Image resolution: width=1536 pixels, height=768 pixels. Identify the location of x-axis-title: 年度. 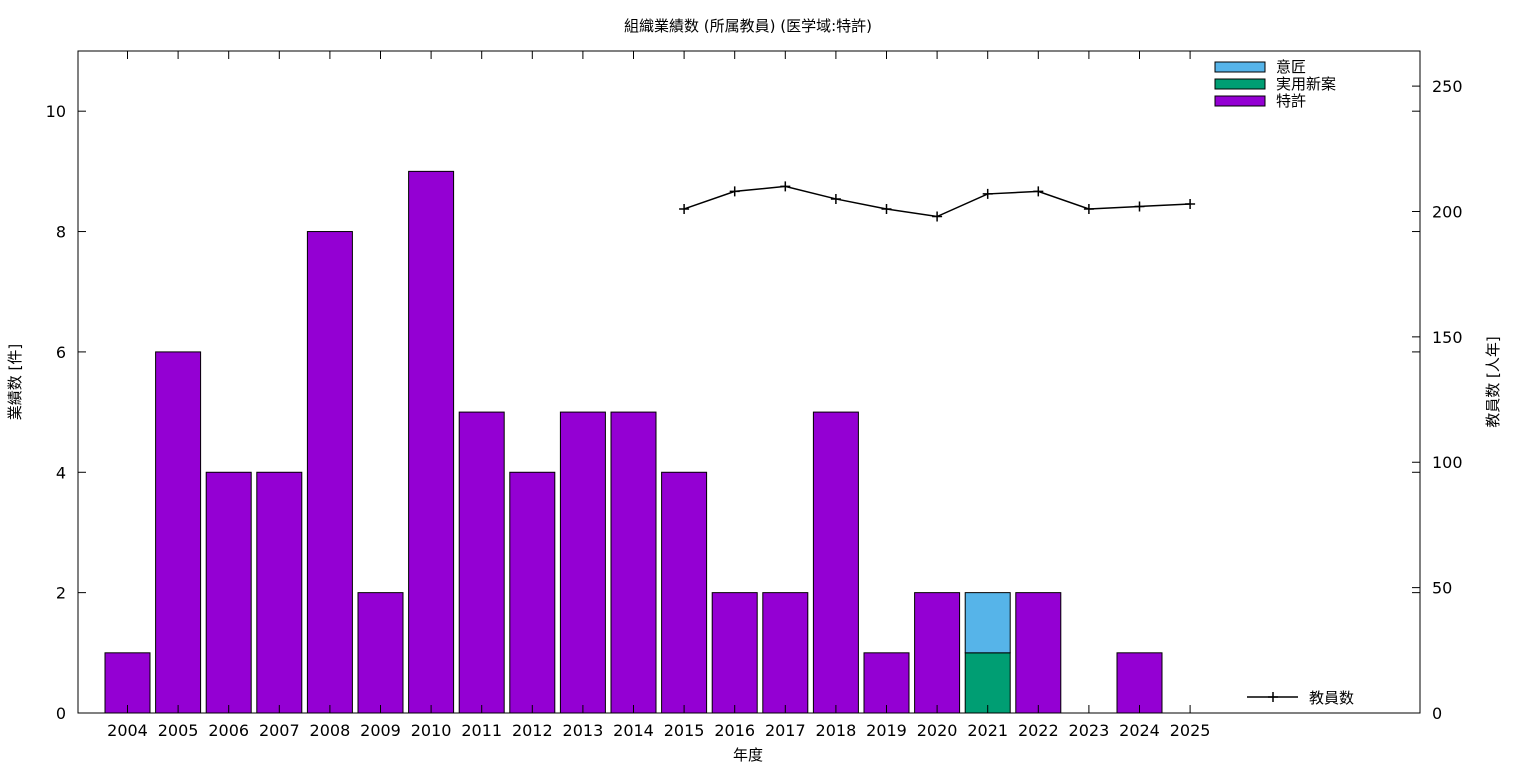
(748, 755).